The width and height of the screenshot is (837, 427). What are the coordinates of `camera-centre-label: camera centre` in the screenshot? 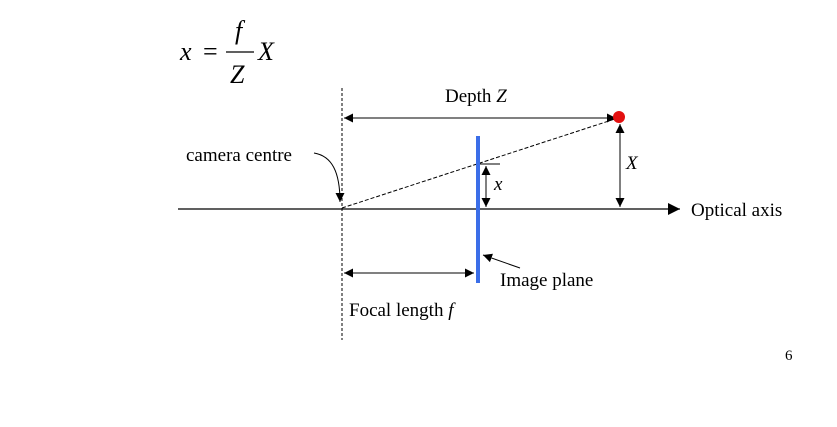 It's located at (239, 155).